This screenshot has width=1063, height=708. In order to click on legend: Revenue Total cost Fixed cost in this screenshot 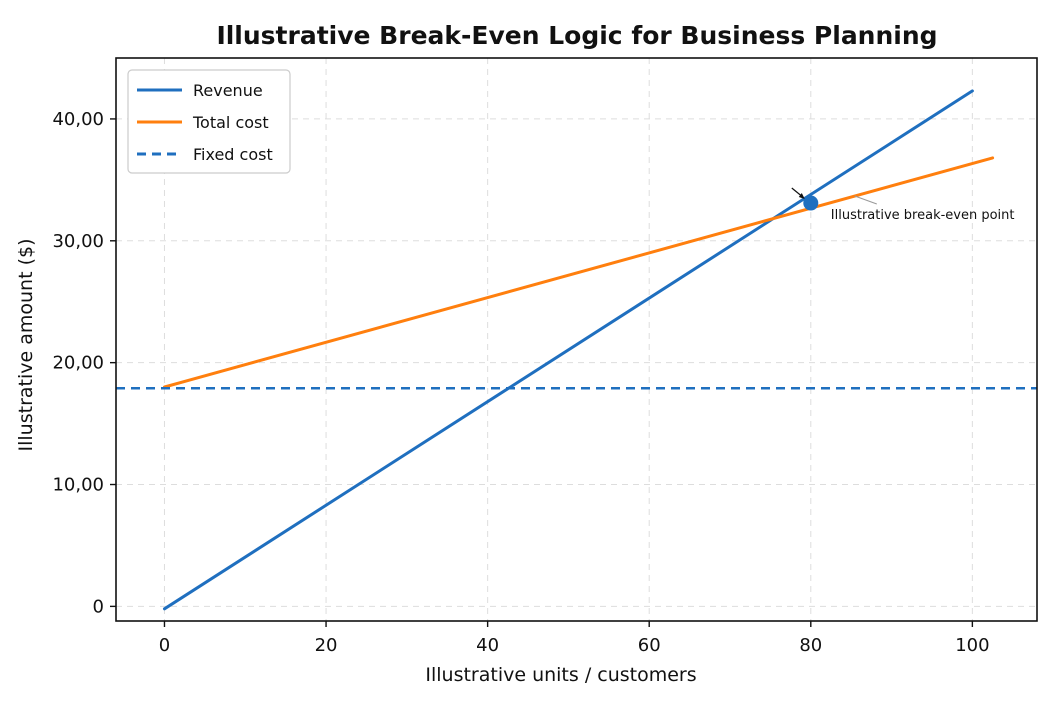, I will do `click(209, 121)`.